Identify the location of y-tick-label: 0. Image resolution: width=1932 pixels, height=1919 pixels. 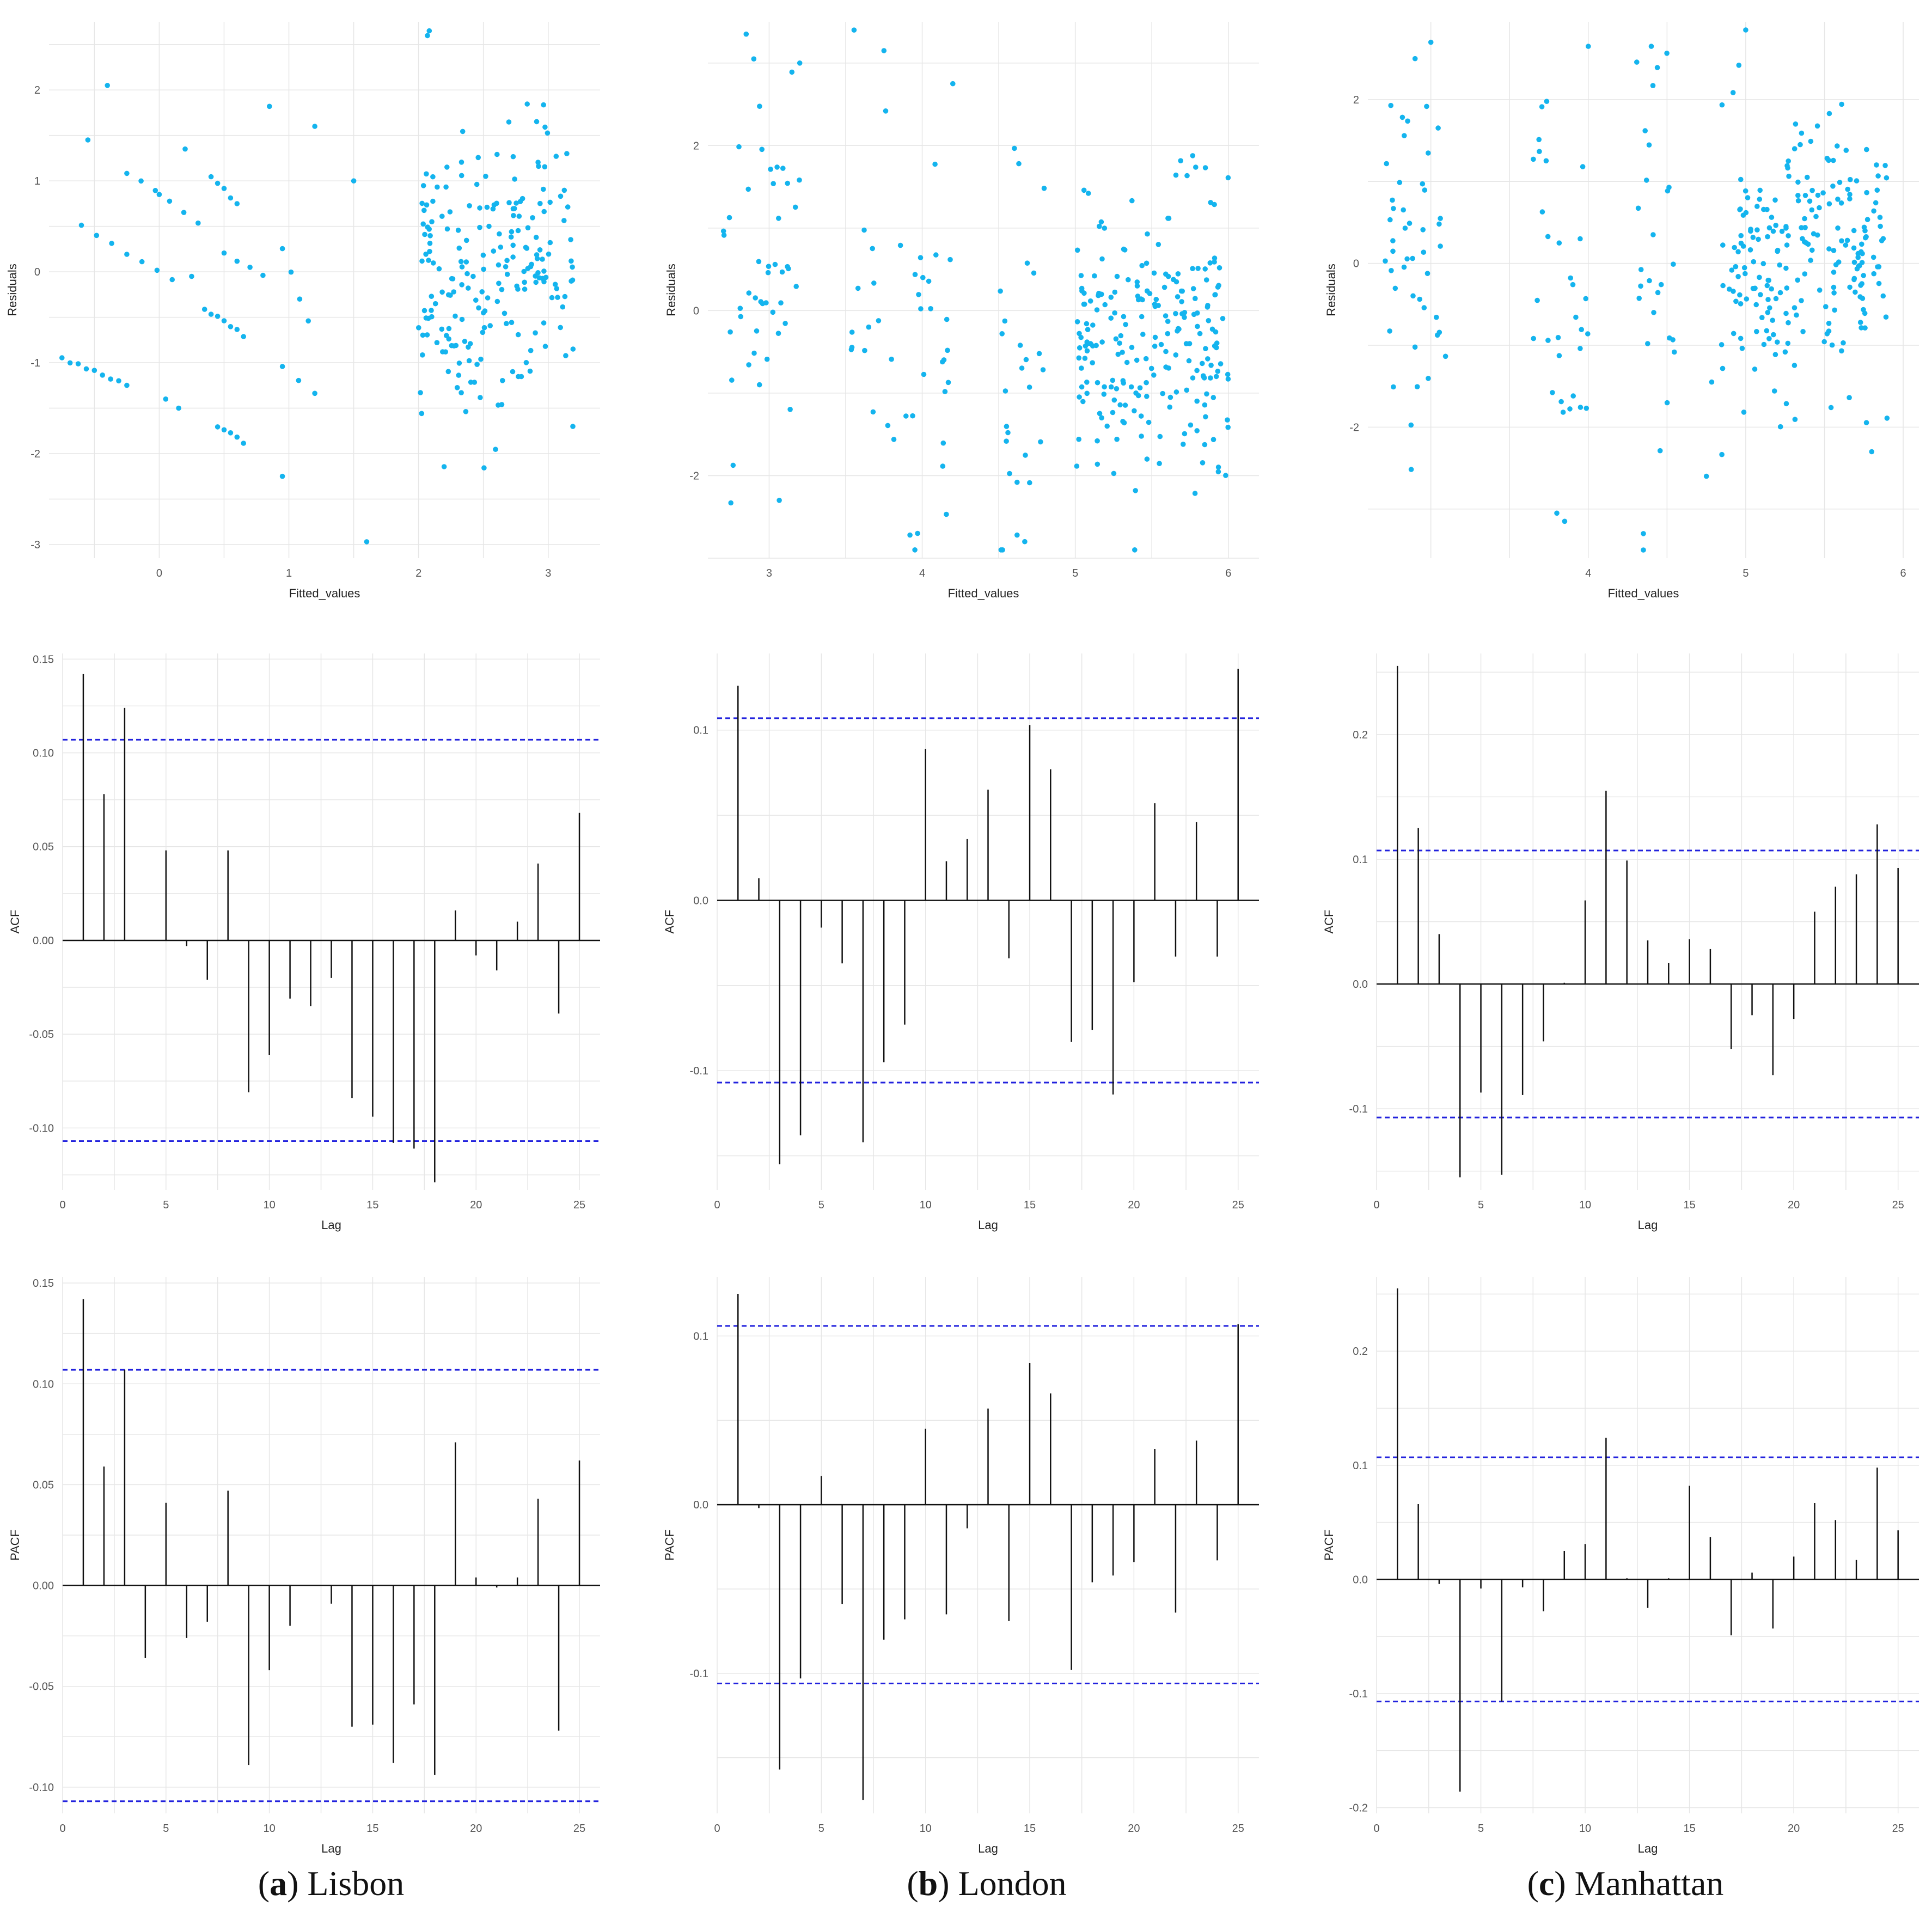
(1356, 264).